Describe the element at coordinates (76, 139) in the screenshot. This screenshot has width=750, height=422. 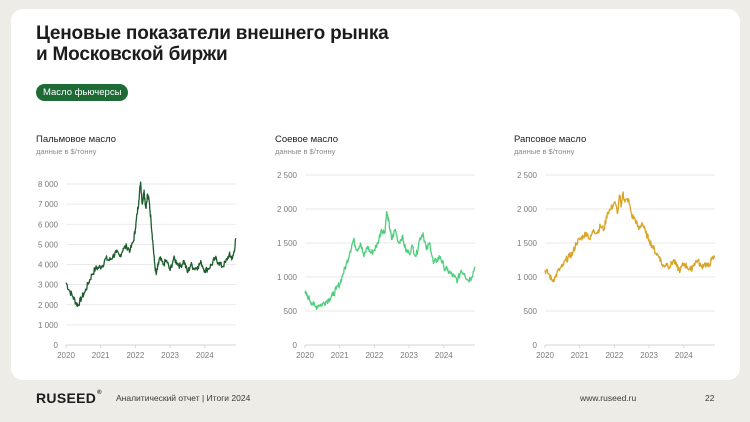
I see `chart-title-palm: Пальмовое масло` at that location.